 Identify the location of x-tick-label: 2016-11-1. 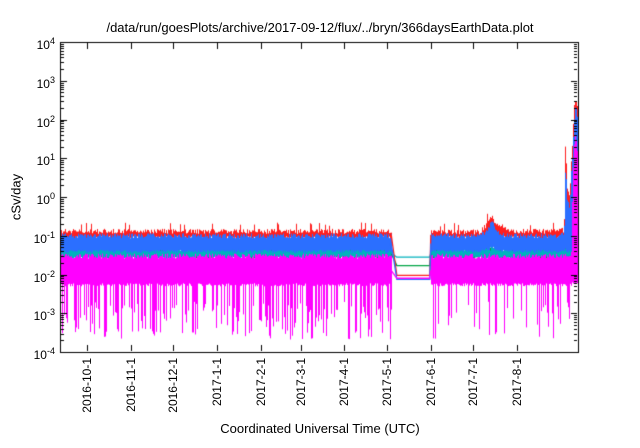
(130, 385).